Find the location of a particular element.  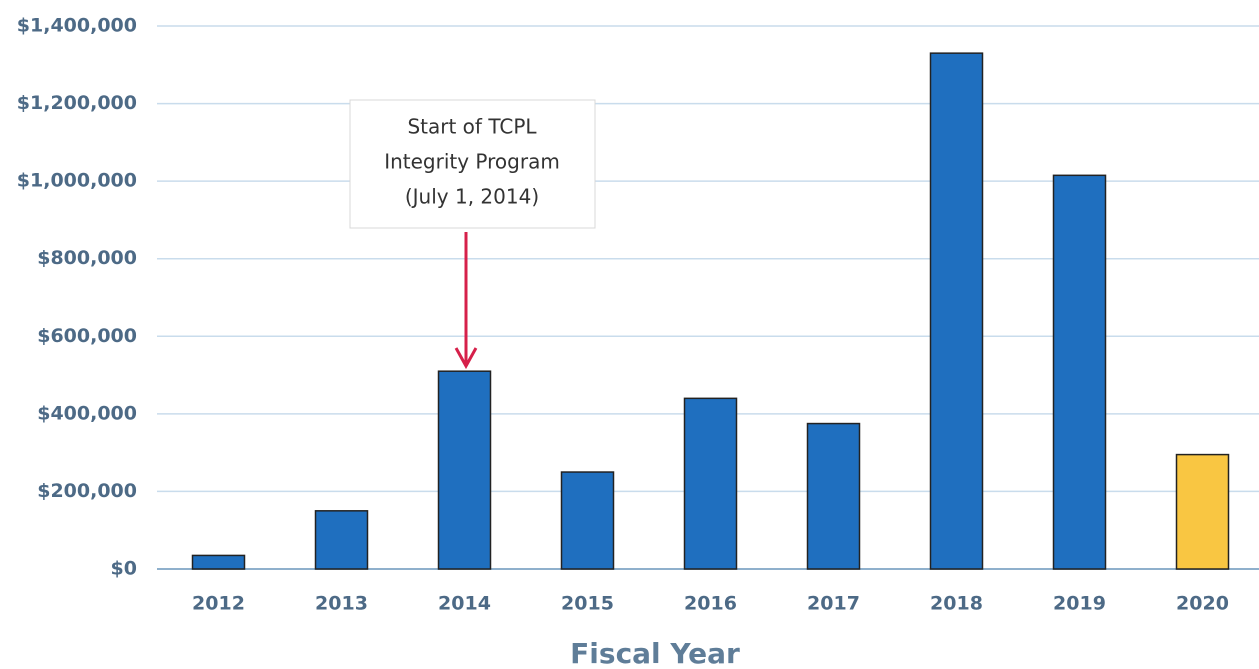

y-tick-label: $1,200,000 is located at coordinates (77, 103).